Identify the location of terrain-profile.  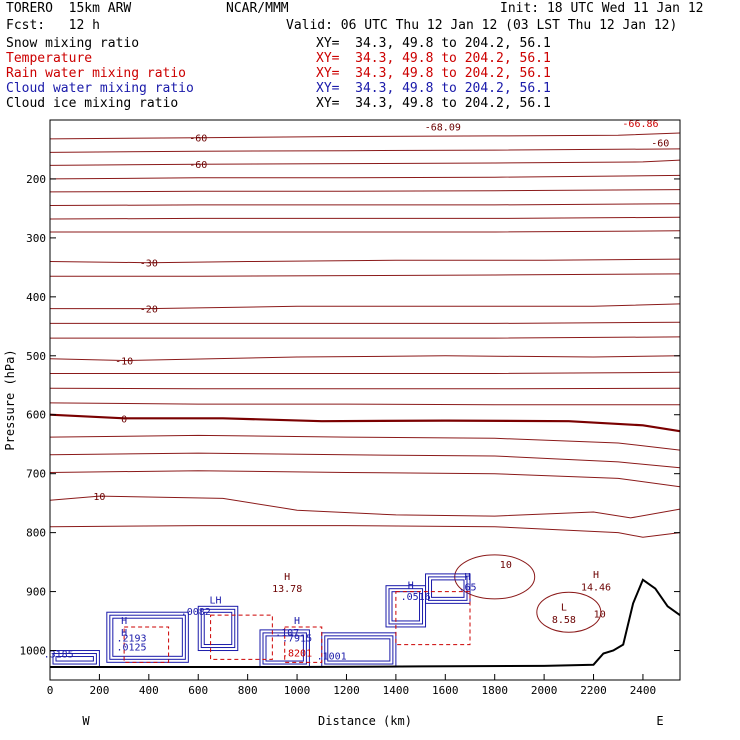
(365, 623).